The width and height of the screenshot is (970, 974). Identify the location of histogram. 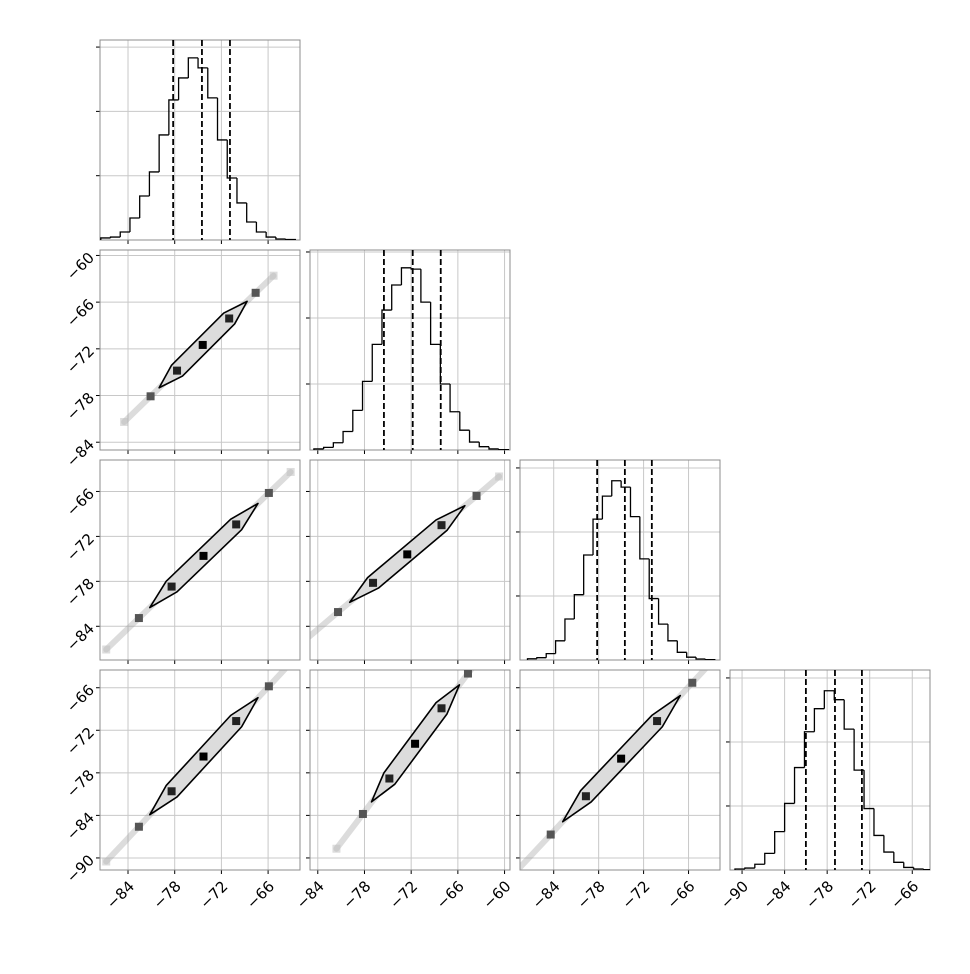
(832, 770).